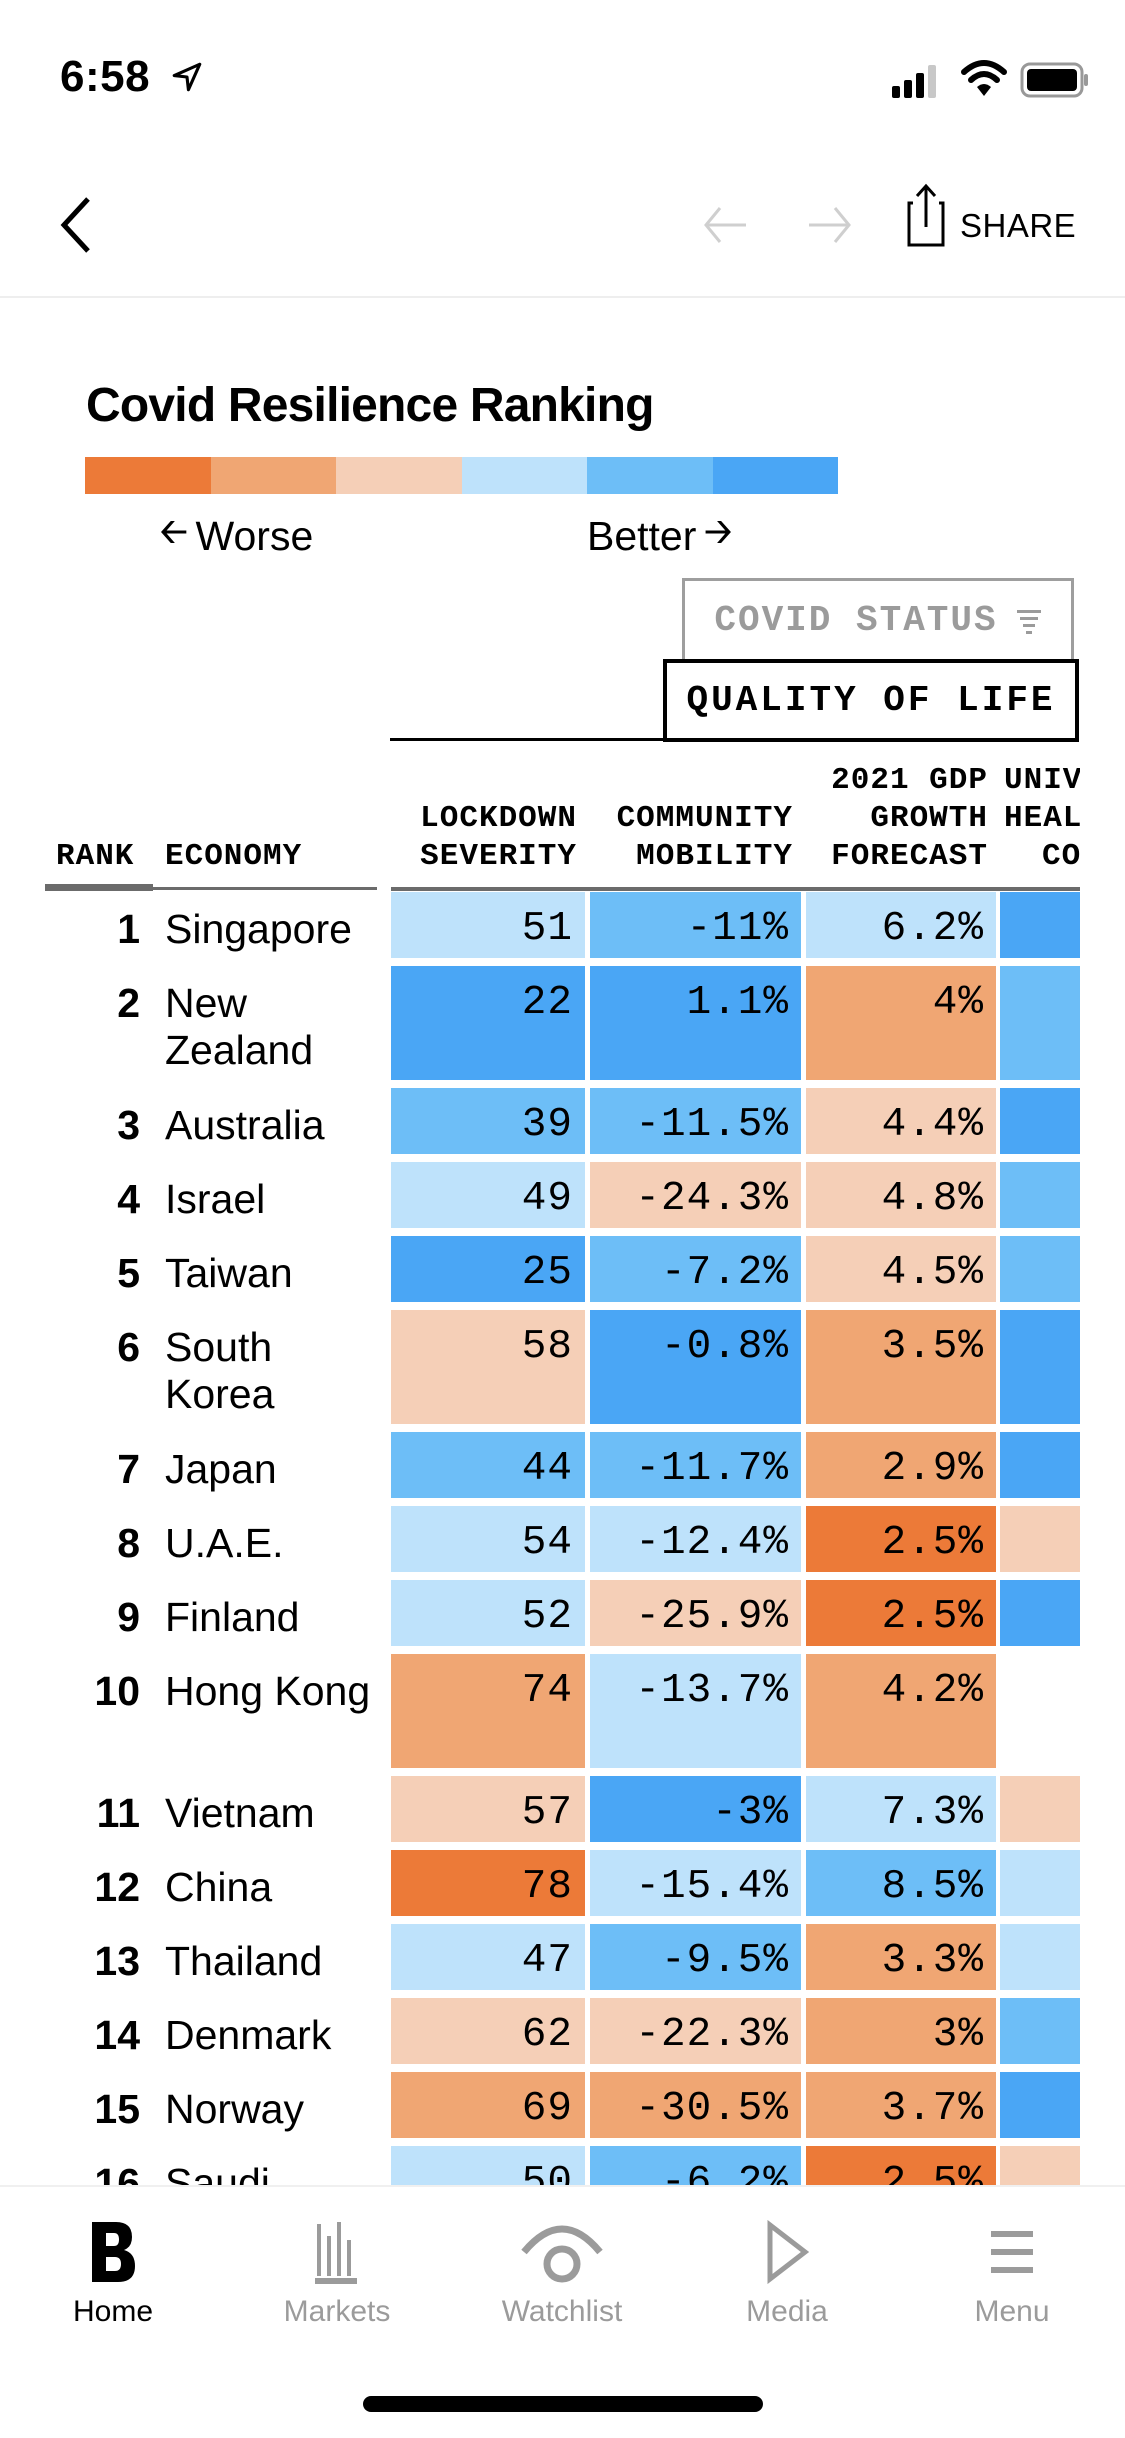 This screenshot has height=2438, width=1125. Describe the element at coordinates (174, 532) in the screenshot. I see `left-arrow-icon: 🡠` at that location.